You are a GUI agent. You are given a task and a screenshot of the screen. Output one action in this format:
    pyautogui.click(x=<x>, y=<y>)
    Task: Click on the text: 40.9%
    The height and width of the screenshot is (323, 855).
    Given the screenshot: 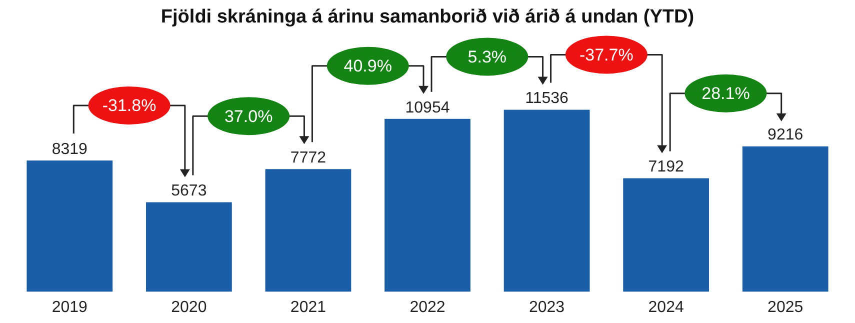 What is the action you would take?
    pyautogui.click(x=368, y=66)
    